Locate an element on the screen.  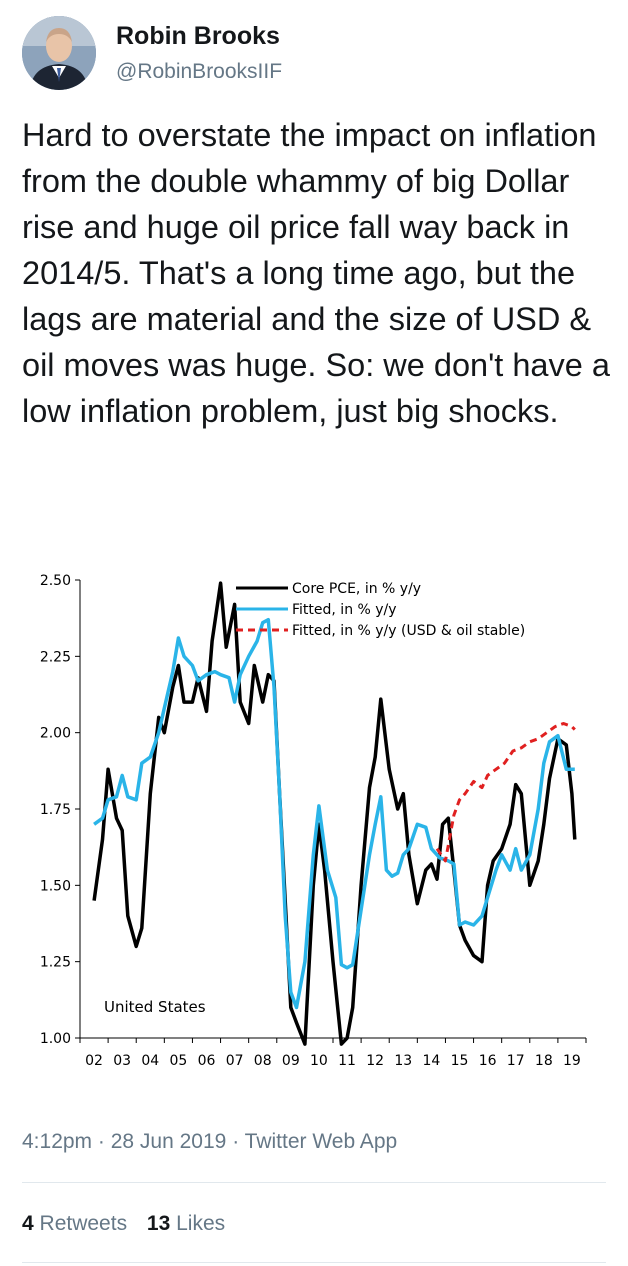
legend-label: Fitted, in % y/y is located at coordinates (344, 610).